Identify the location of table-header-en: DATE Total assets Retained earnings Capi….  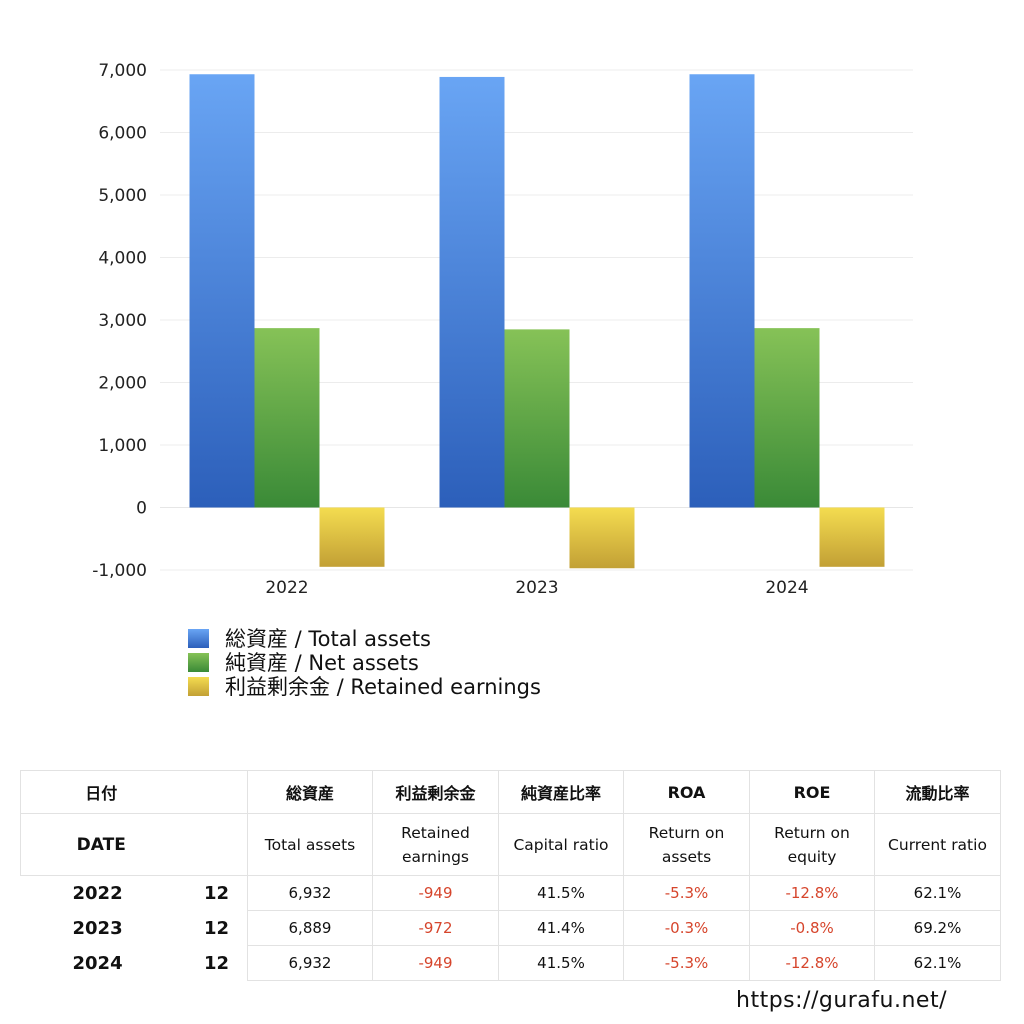
(510, 844).